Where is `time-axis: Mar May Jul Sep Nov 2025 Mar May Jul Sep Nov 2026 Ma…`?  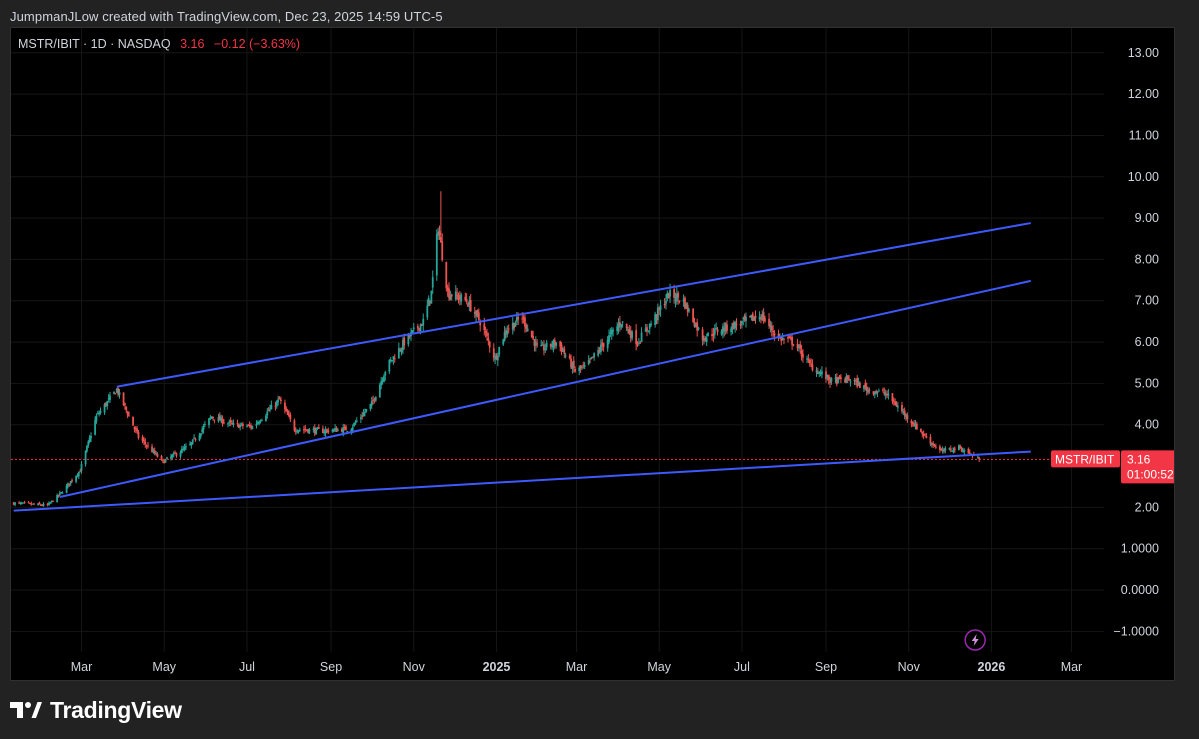 time-axis: Mar May Jul Sep Nov 2025 Mar May Jul Sep Nov 2026 Ma… is located at coordinates (576, 667).